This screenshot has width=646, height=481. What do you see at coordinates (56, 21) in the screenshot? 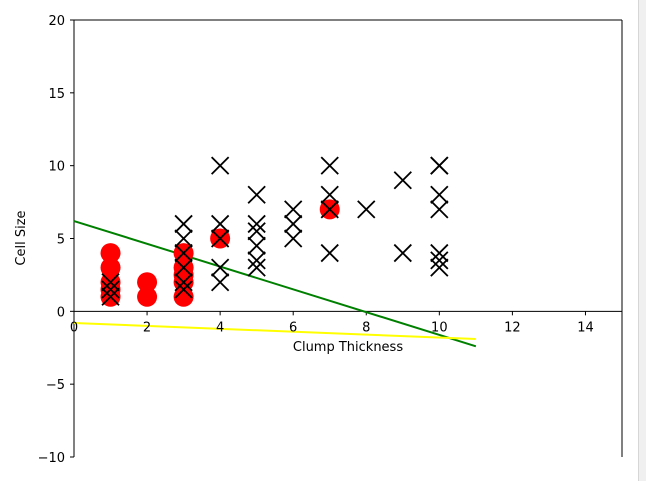
I see `y-tick-label: 20` at bounding box center [56, 21].